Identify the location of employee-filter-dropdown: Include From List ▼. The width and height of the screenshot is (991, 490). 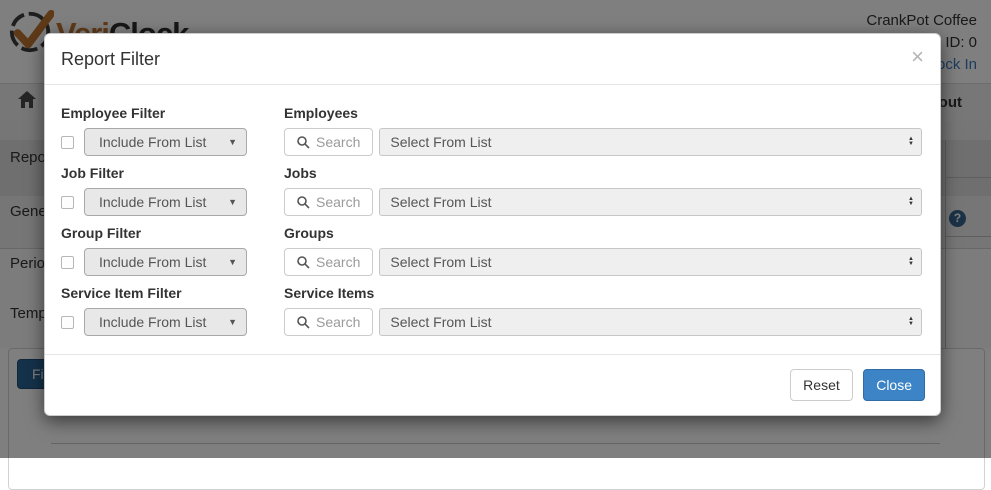
(165, 142).